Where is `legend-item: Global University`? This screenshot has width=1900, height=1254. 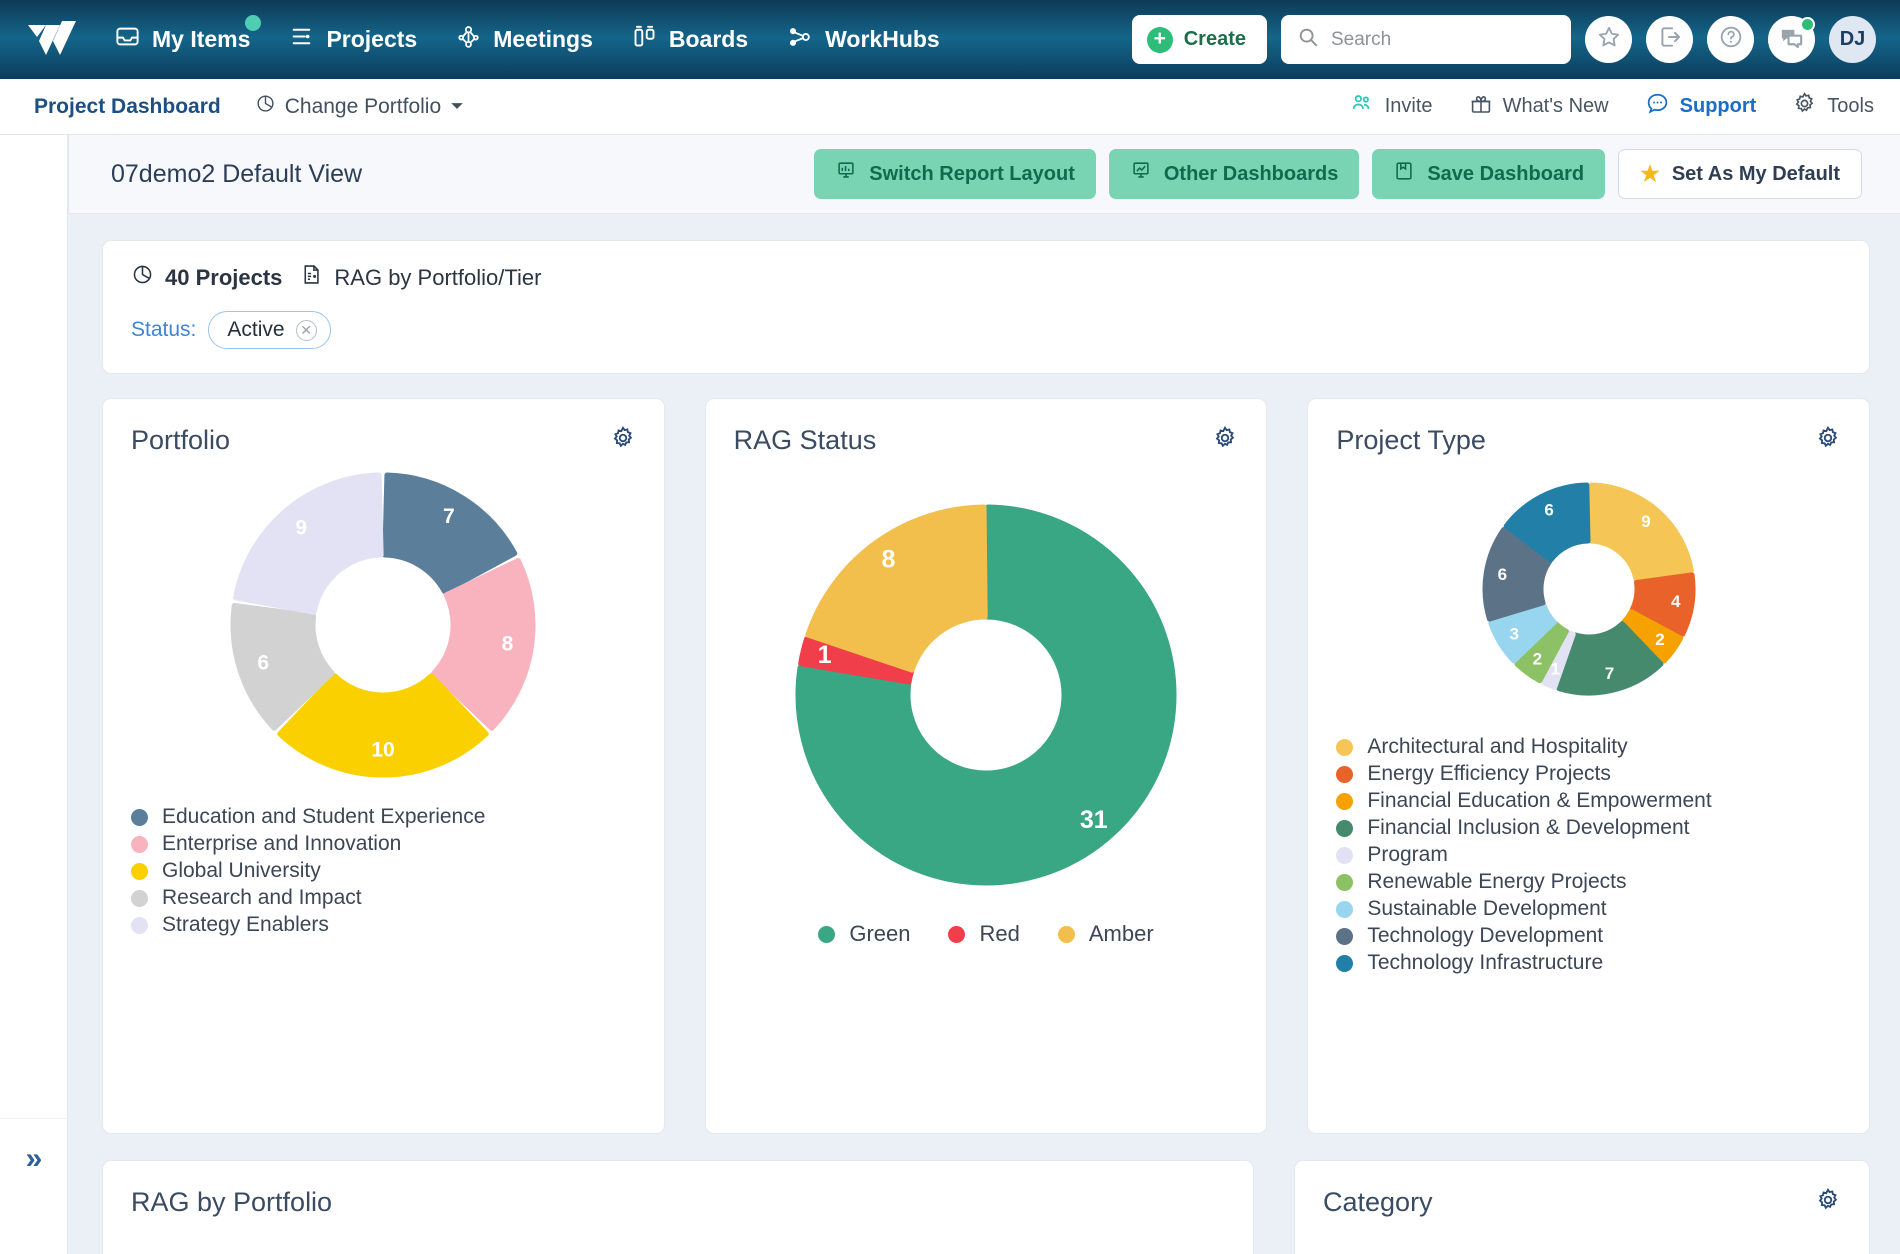 legend-item: Global University is located at coordinates (383, 871).